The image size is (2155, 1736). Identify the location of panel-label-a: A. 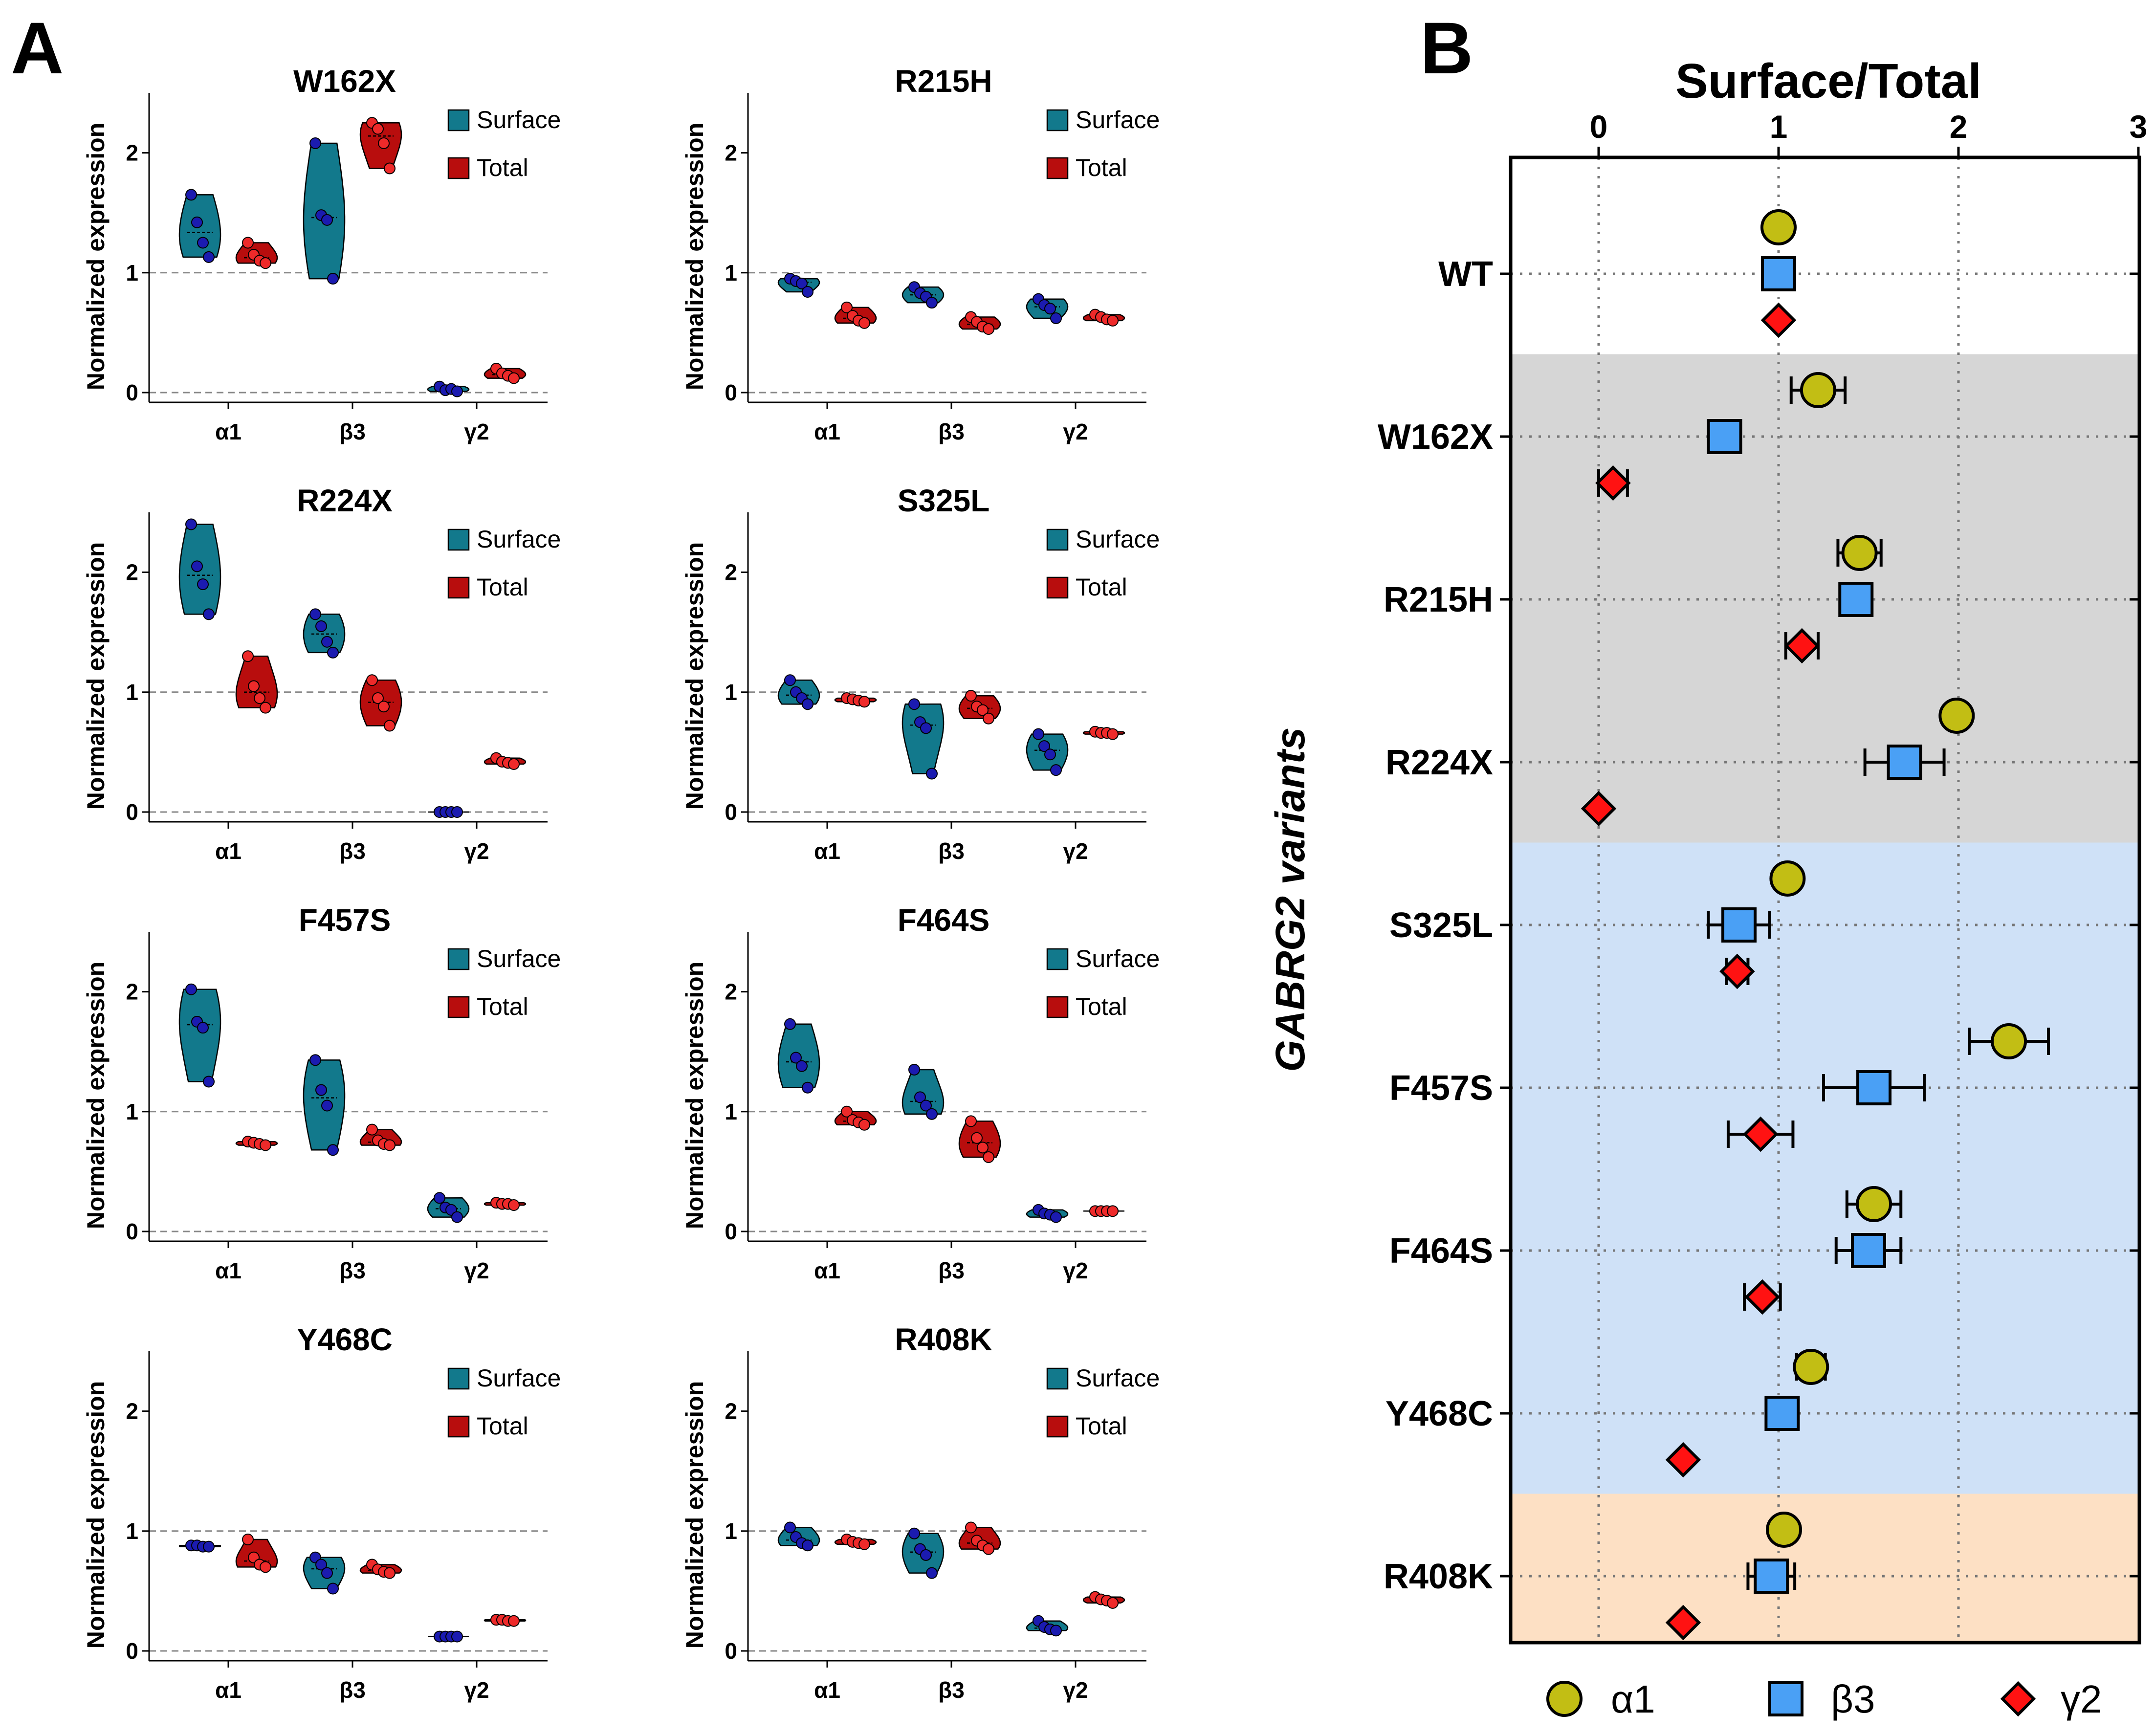
(37, 48).